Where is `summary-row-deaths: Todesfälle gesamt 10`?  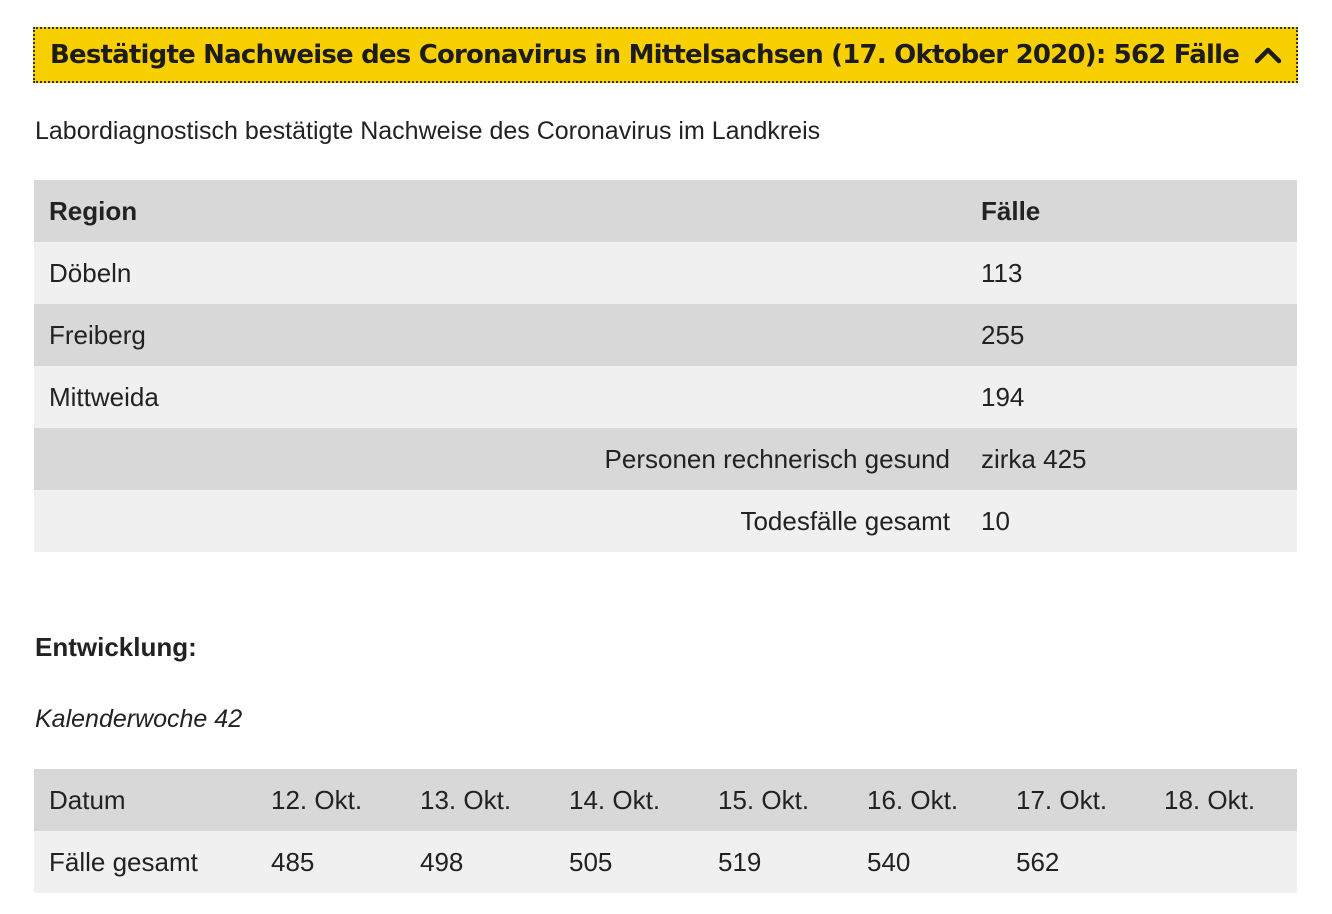
summary-row-deaths: Todesfälle gesamt 10 is located at coordinates (665, 521).